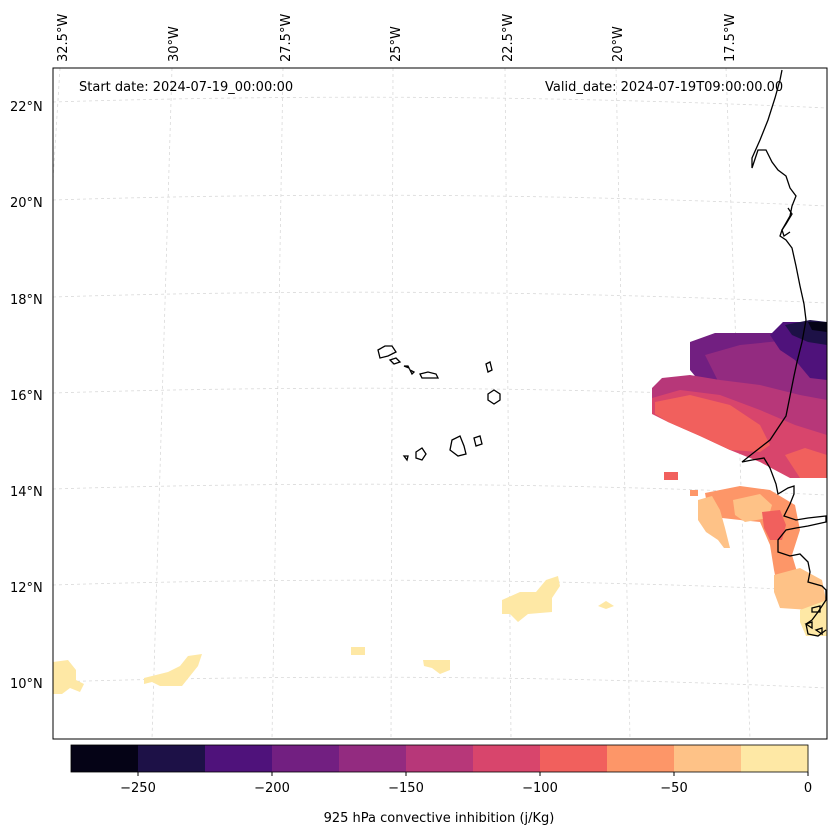 This screenshot has width=837, height=836. I want to click on lat-label: 16°N, so click(26, 396).